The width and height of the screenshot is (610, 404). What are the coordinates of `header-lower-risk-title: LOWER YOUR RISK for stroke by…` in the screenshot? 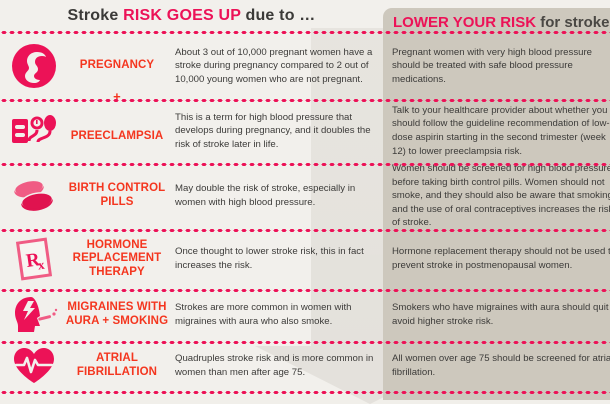 It's located at (501, 22).